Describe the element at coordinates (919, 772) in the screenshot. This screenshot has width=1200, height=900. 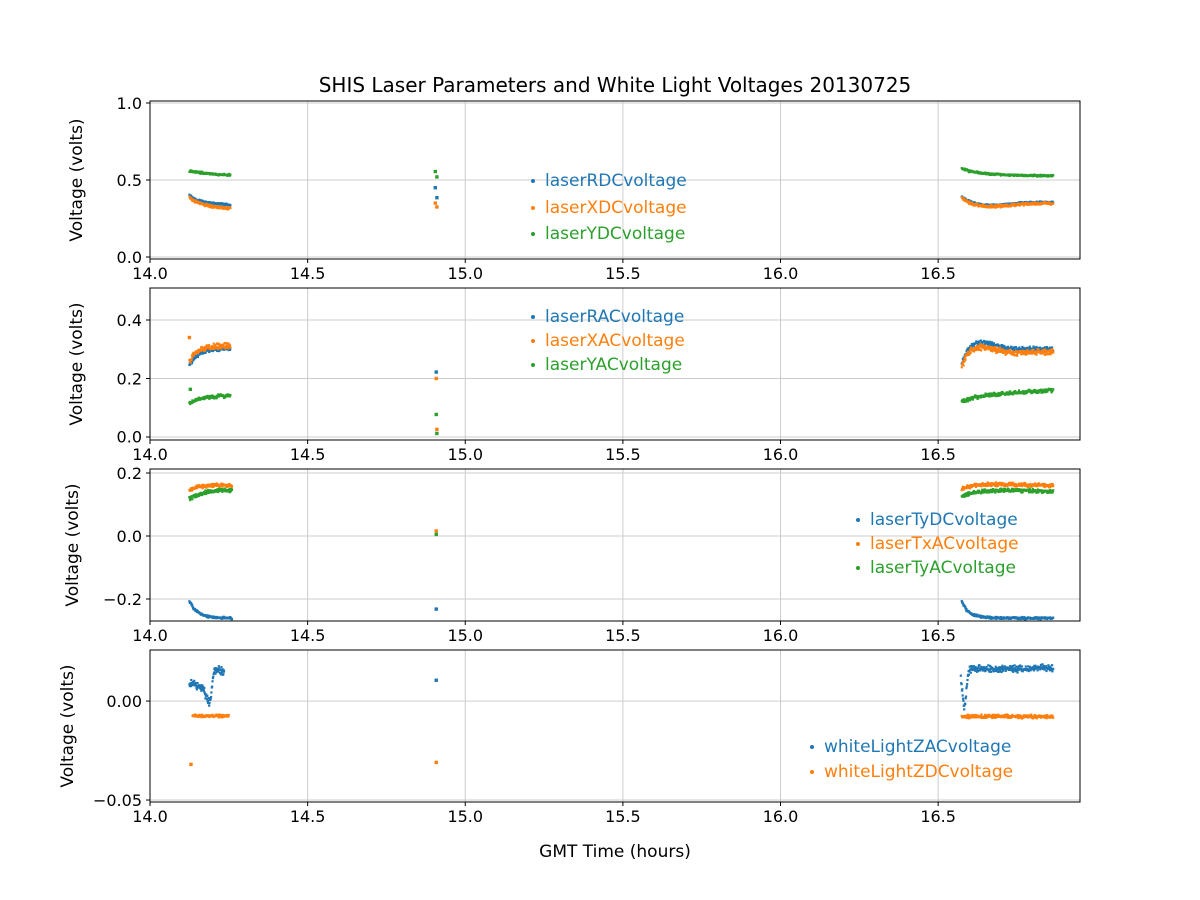
I see `legend-label: whiteLightZDCvoltage` at that location.